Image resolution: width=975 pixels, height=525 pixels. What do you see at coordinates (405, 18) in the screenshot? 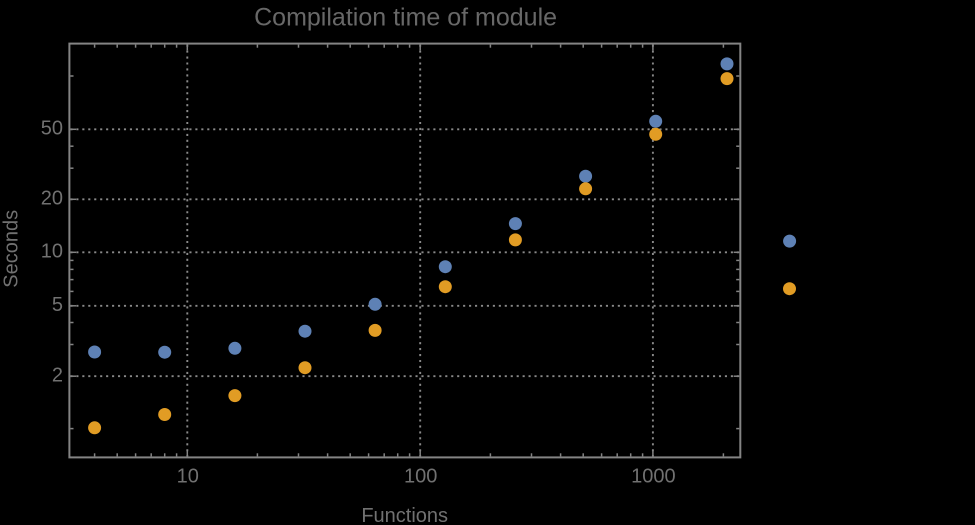
I see `svg-text: Compilation time of module` at bounding box center [405, 18].